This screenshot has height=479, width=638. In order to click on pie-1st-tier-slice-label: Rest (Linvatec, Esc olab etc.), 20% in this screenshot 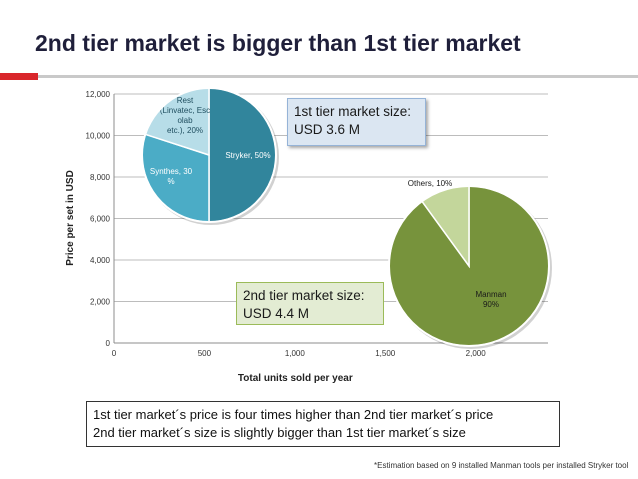, I will do `click(185, 115)`.